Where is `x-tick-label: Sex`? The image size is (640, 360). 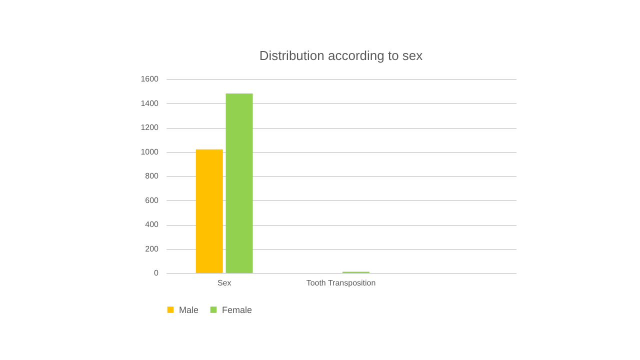 x-tick-label: Sex is located at coordinates (224, 283).